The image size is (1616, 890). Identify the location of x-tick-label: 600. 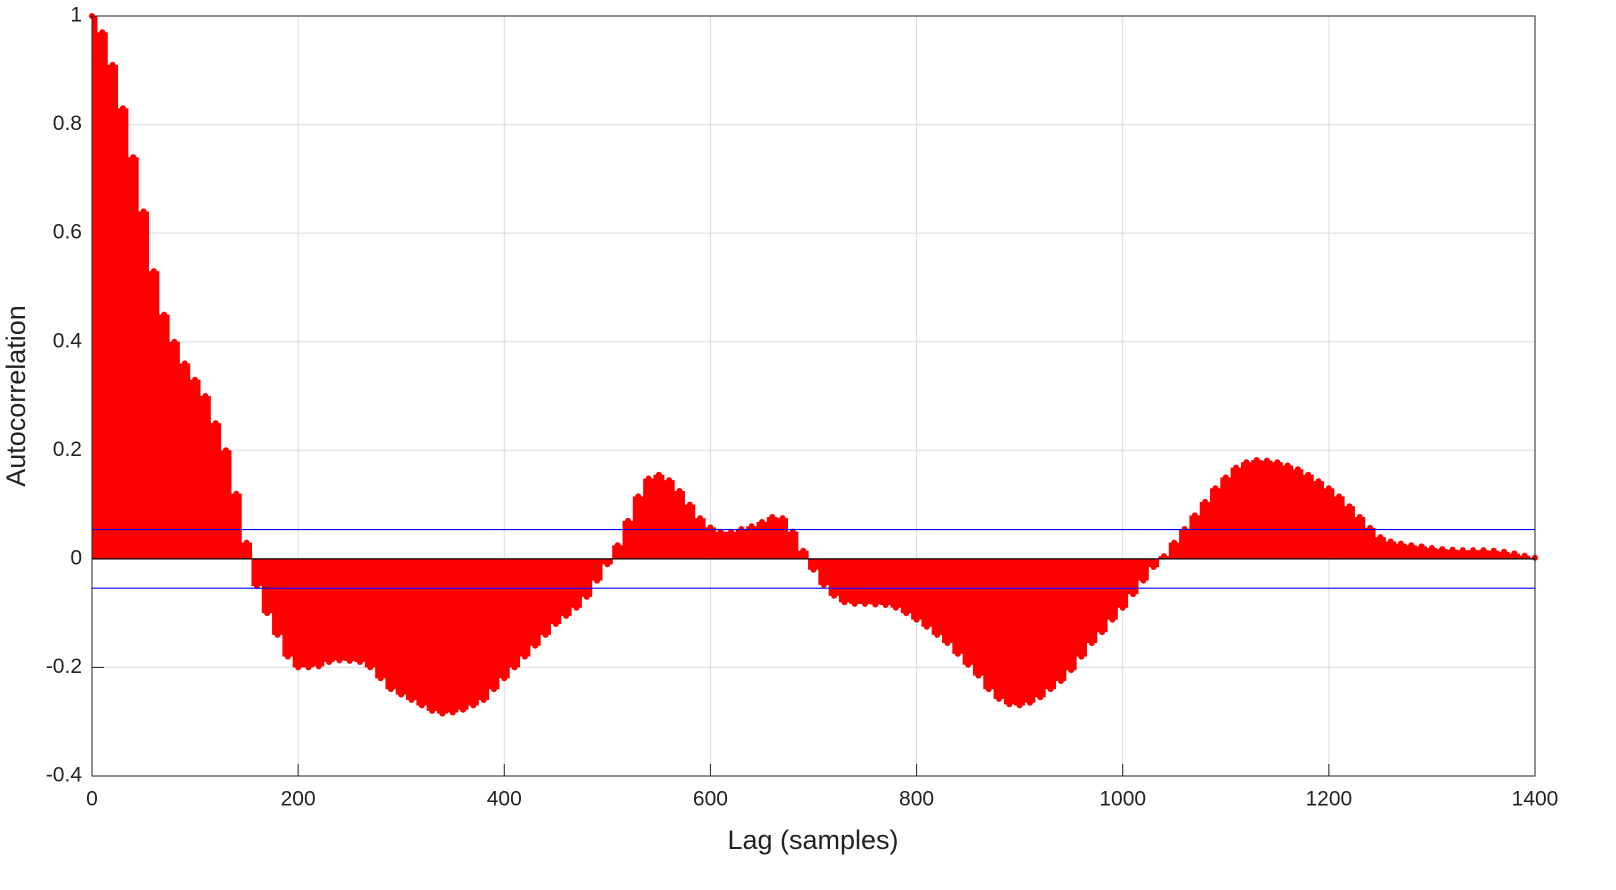
(710, 799).